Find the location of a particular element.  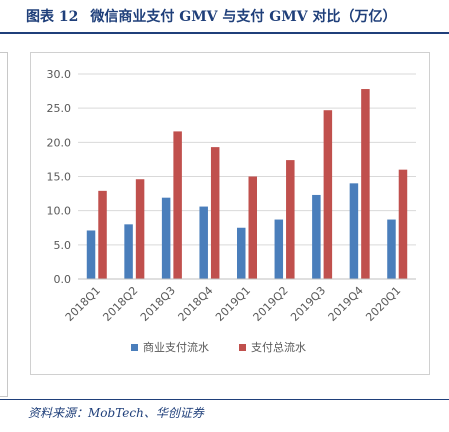

x-tick-label: 2019Q2 is located at coordinates (271, 304).